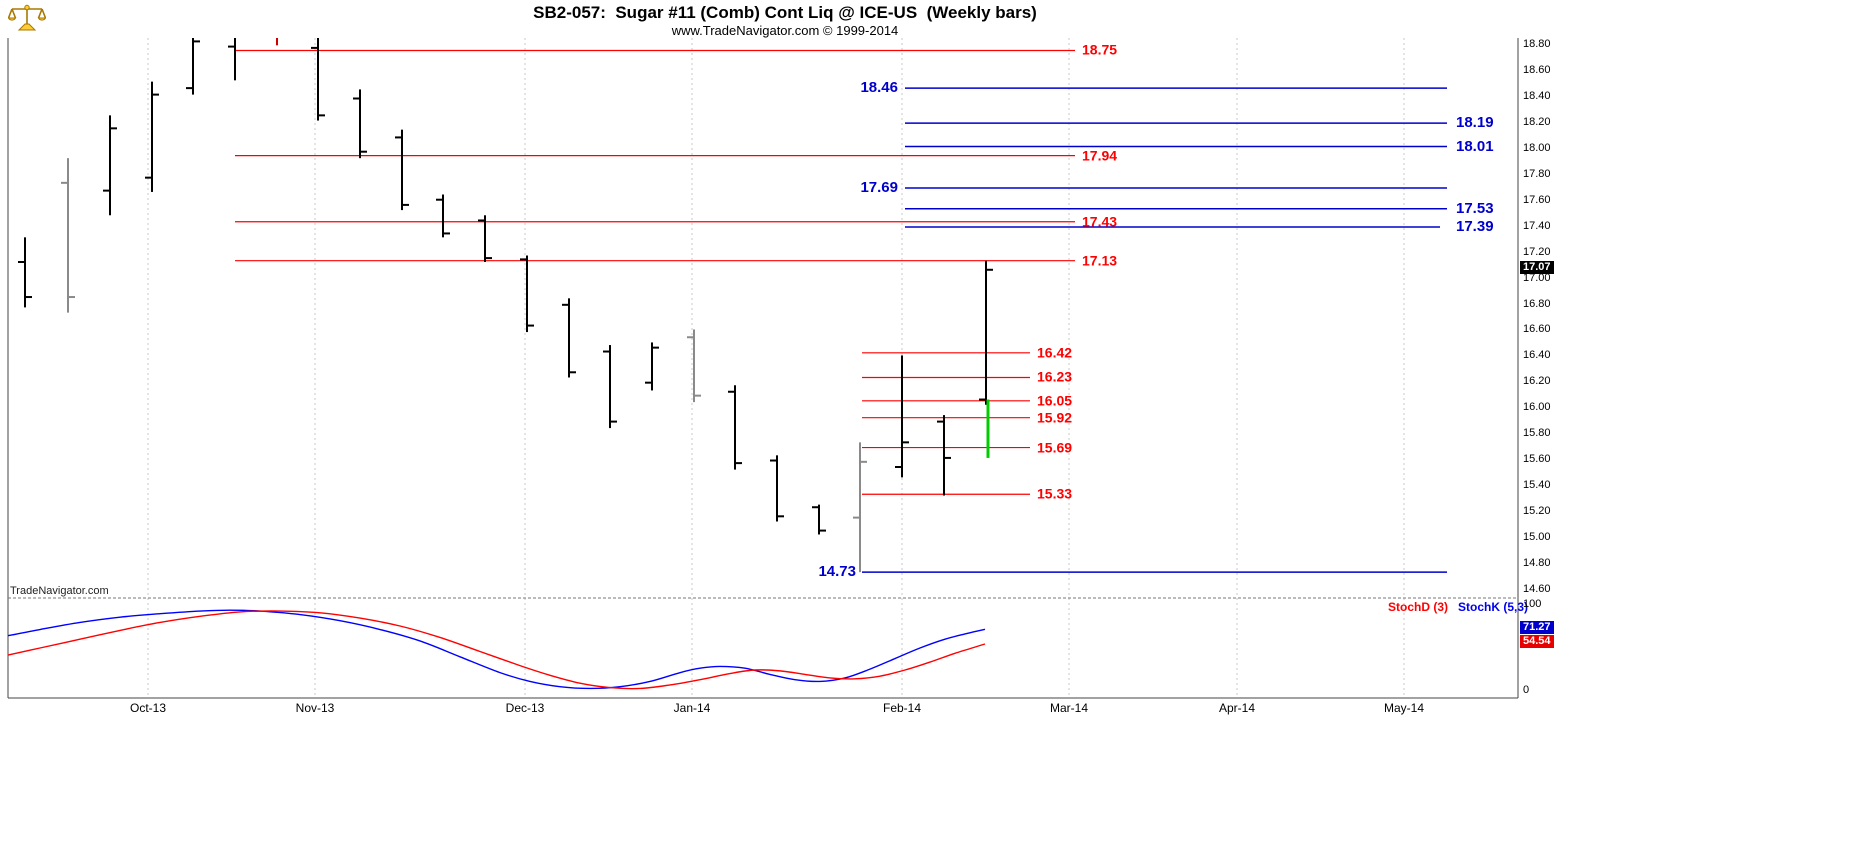 The image size is (1876, 854). What do you see at coordinates (1475, 123) in the screenshot?
I see `blue-level-label: 18.19` at bounding box center [1475, 123].